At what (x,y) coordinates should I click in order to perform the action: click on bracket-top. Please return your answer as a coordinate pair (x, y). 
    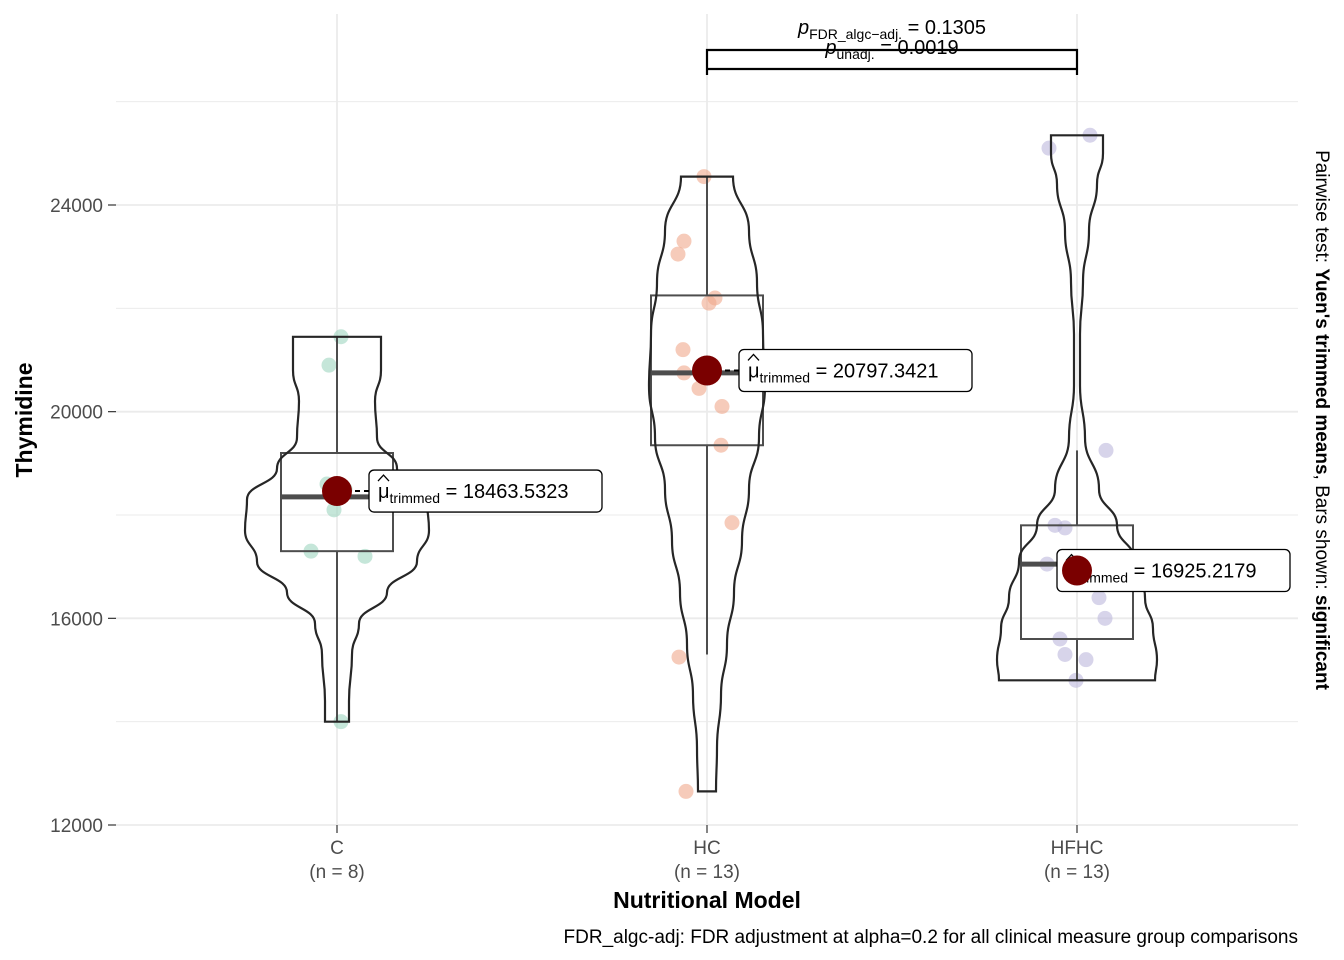
    Looking at the image, I should click on (892, 61).